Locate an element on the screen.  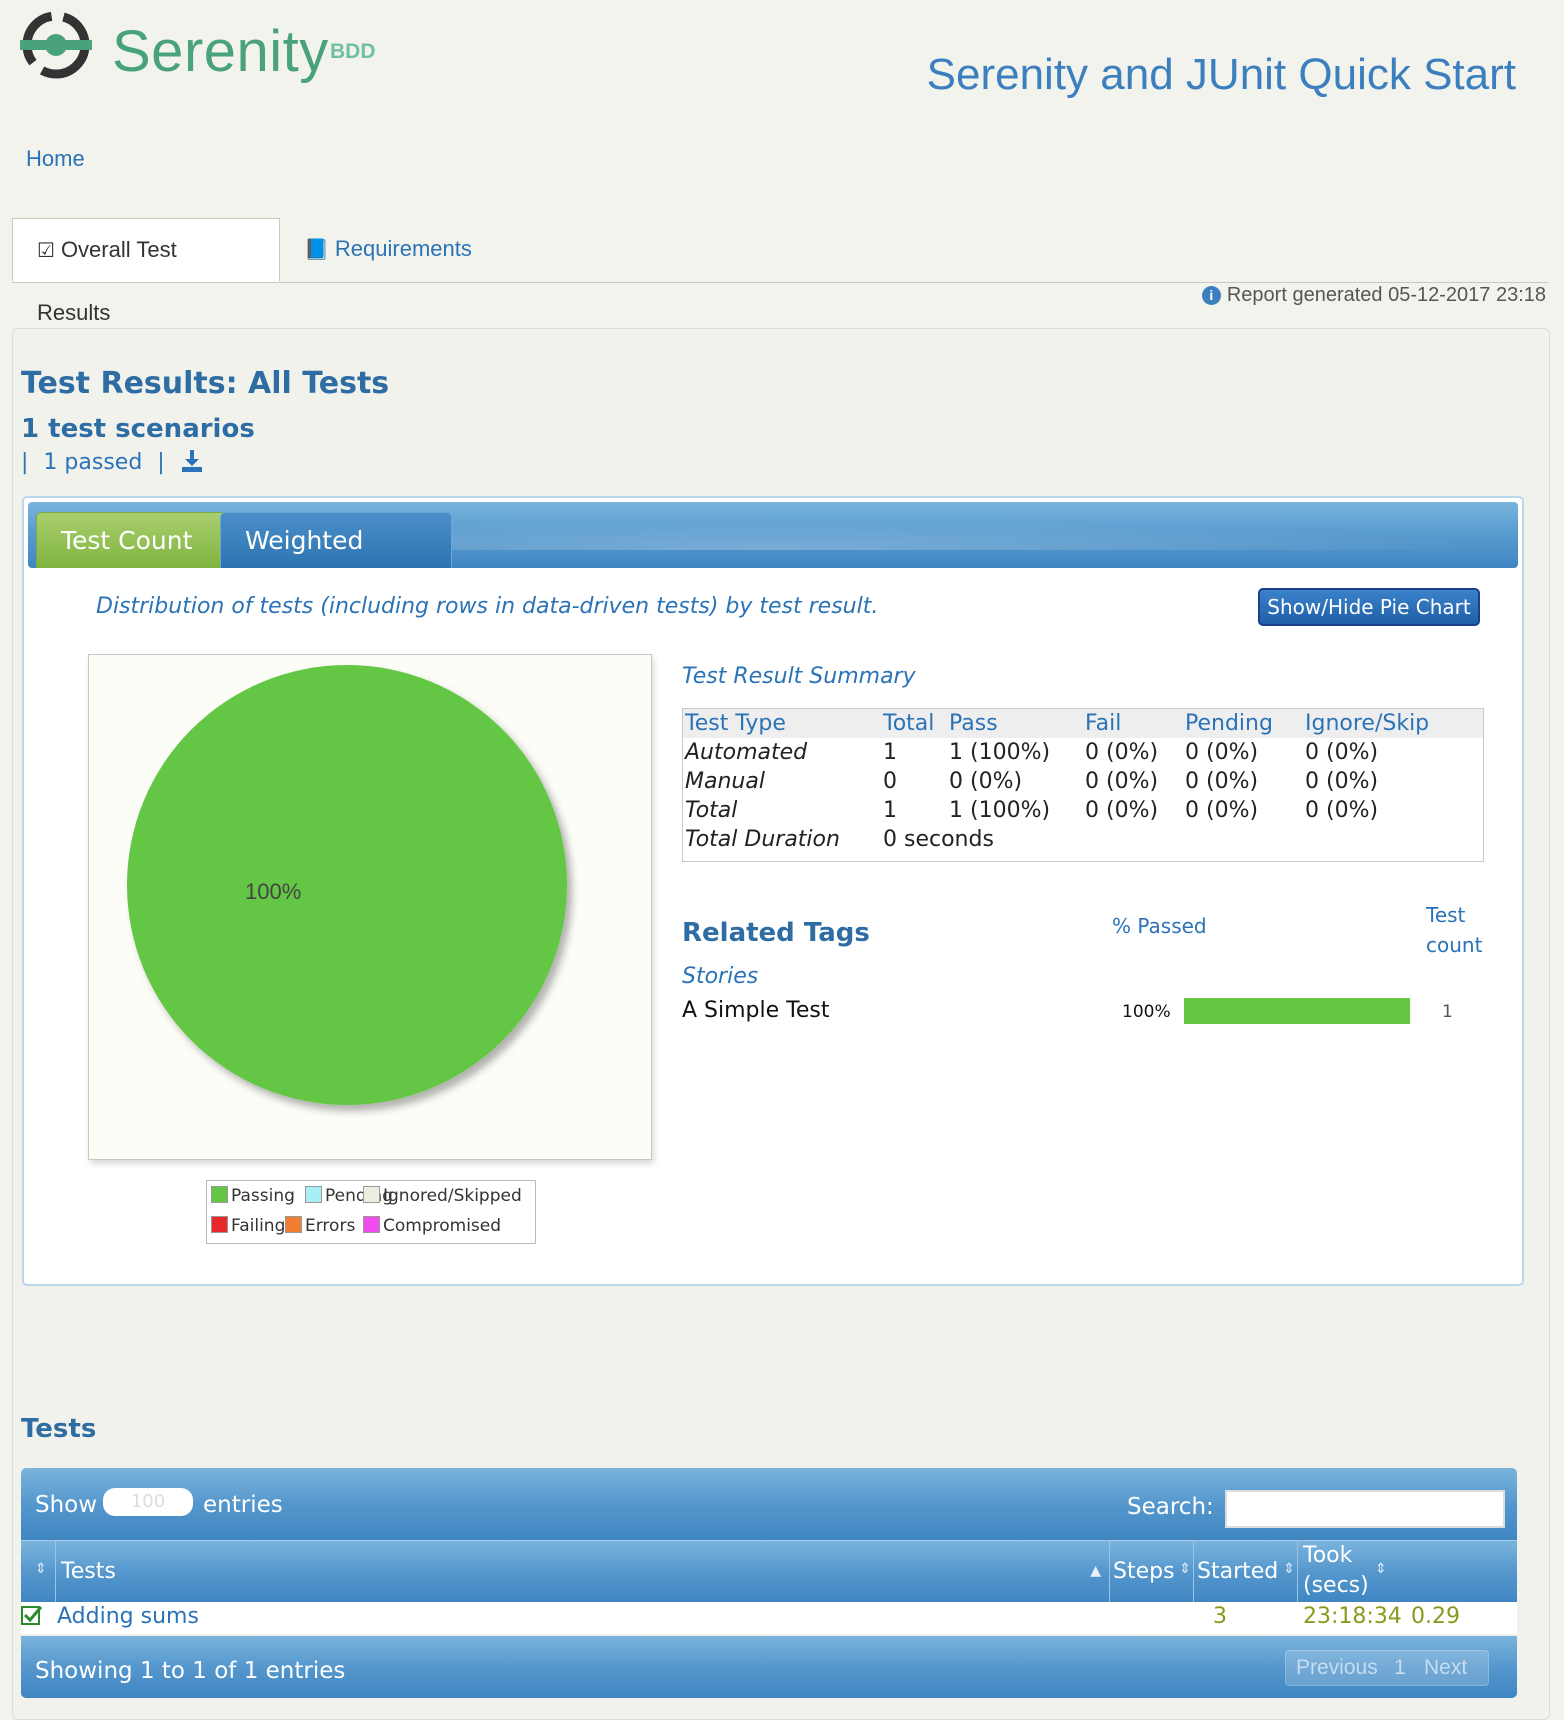
info-icon: i is located at coordinates (1211, 295).